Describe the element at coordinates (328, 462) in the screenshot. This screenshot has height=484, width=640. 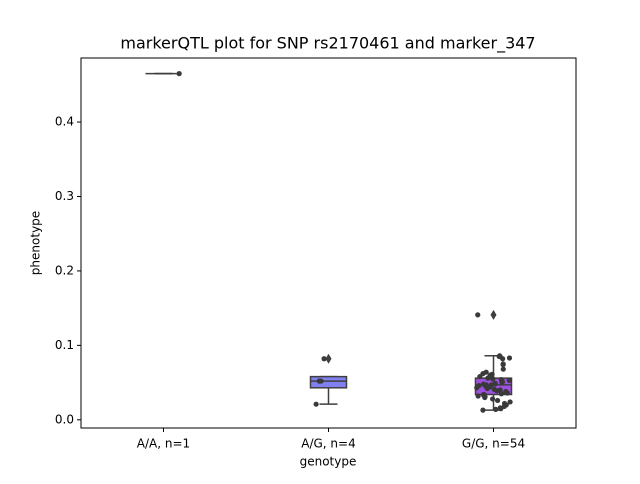
I see `x-axis-label: genotype` at that location.